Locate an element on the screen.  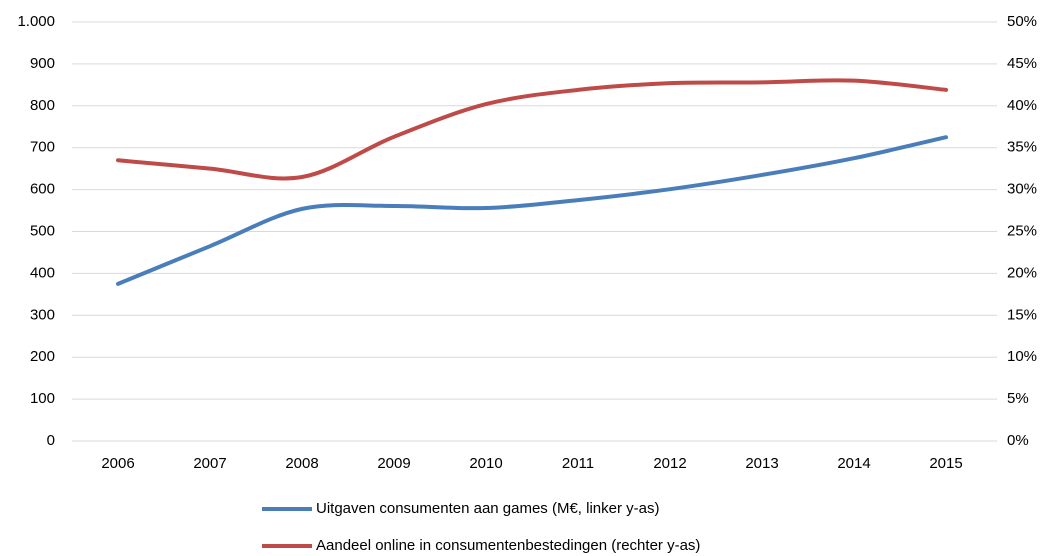
y-tick-label: 400 is located at coordinates (42, 272).